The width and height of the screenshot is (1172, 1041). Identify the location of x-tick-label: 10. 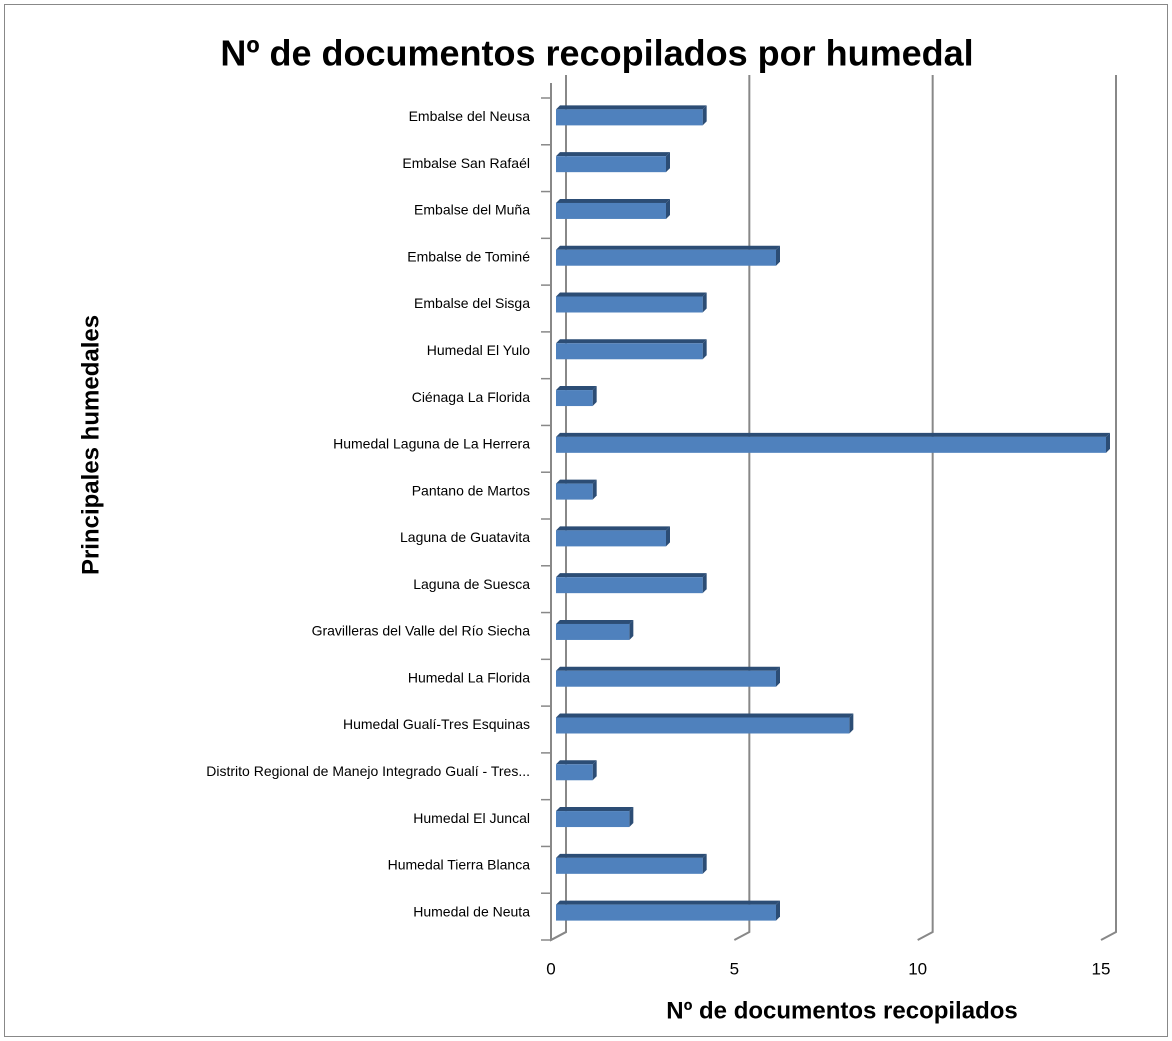
(917, 968).